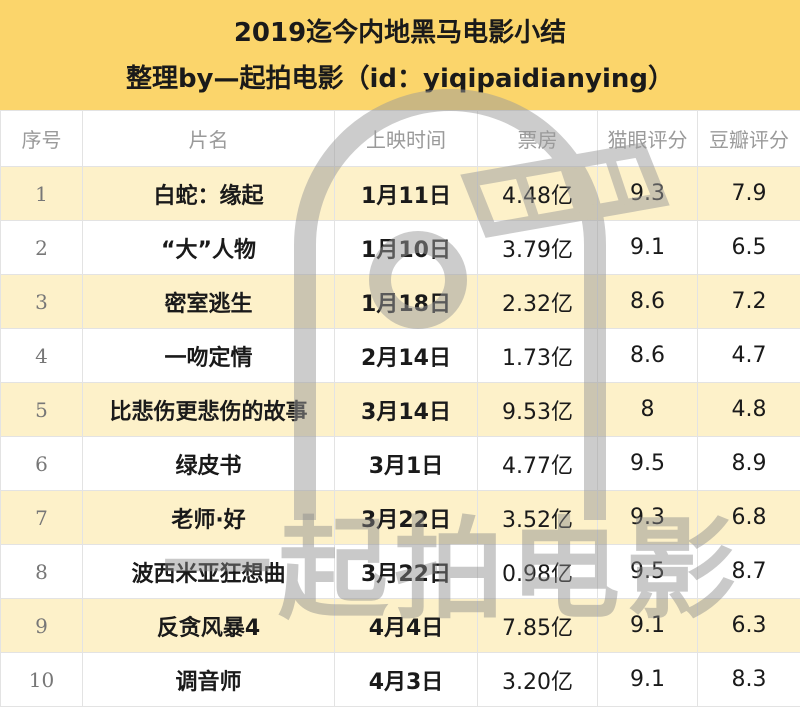  Describe the element at coordinates (537, 463) in the screenshot. I see `box-office: 4.77亿` at that location.